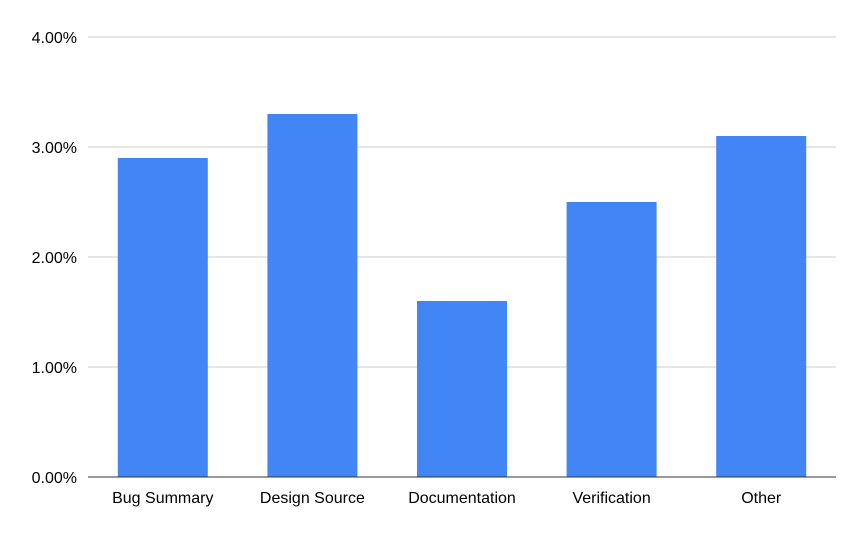 The width and height of the screenshot is (864, 539). I want to click on y-tick-label: 2.00%, so click(54, 258).